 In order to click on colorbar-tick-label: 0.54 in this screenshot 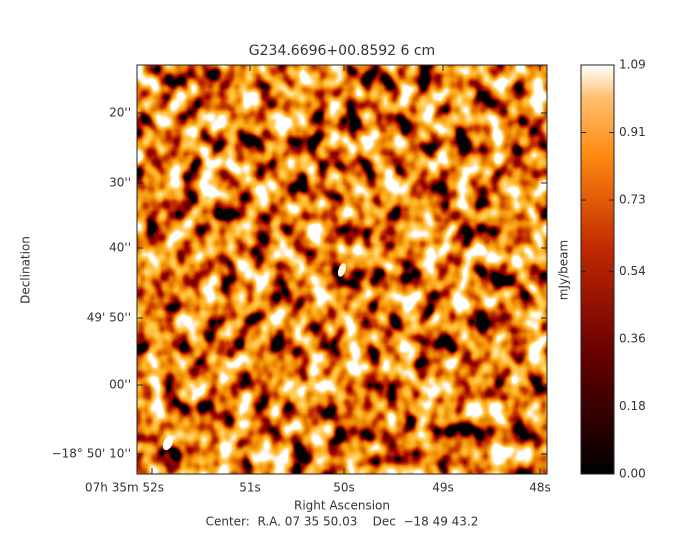, I will do `click(632, 271)`.